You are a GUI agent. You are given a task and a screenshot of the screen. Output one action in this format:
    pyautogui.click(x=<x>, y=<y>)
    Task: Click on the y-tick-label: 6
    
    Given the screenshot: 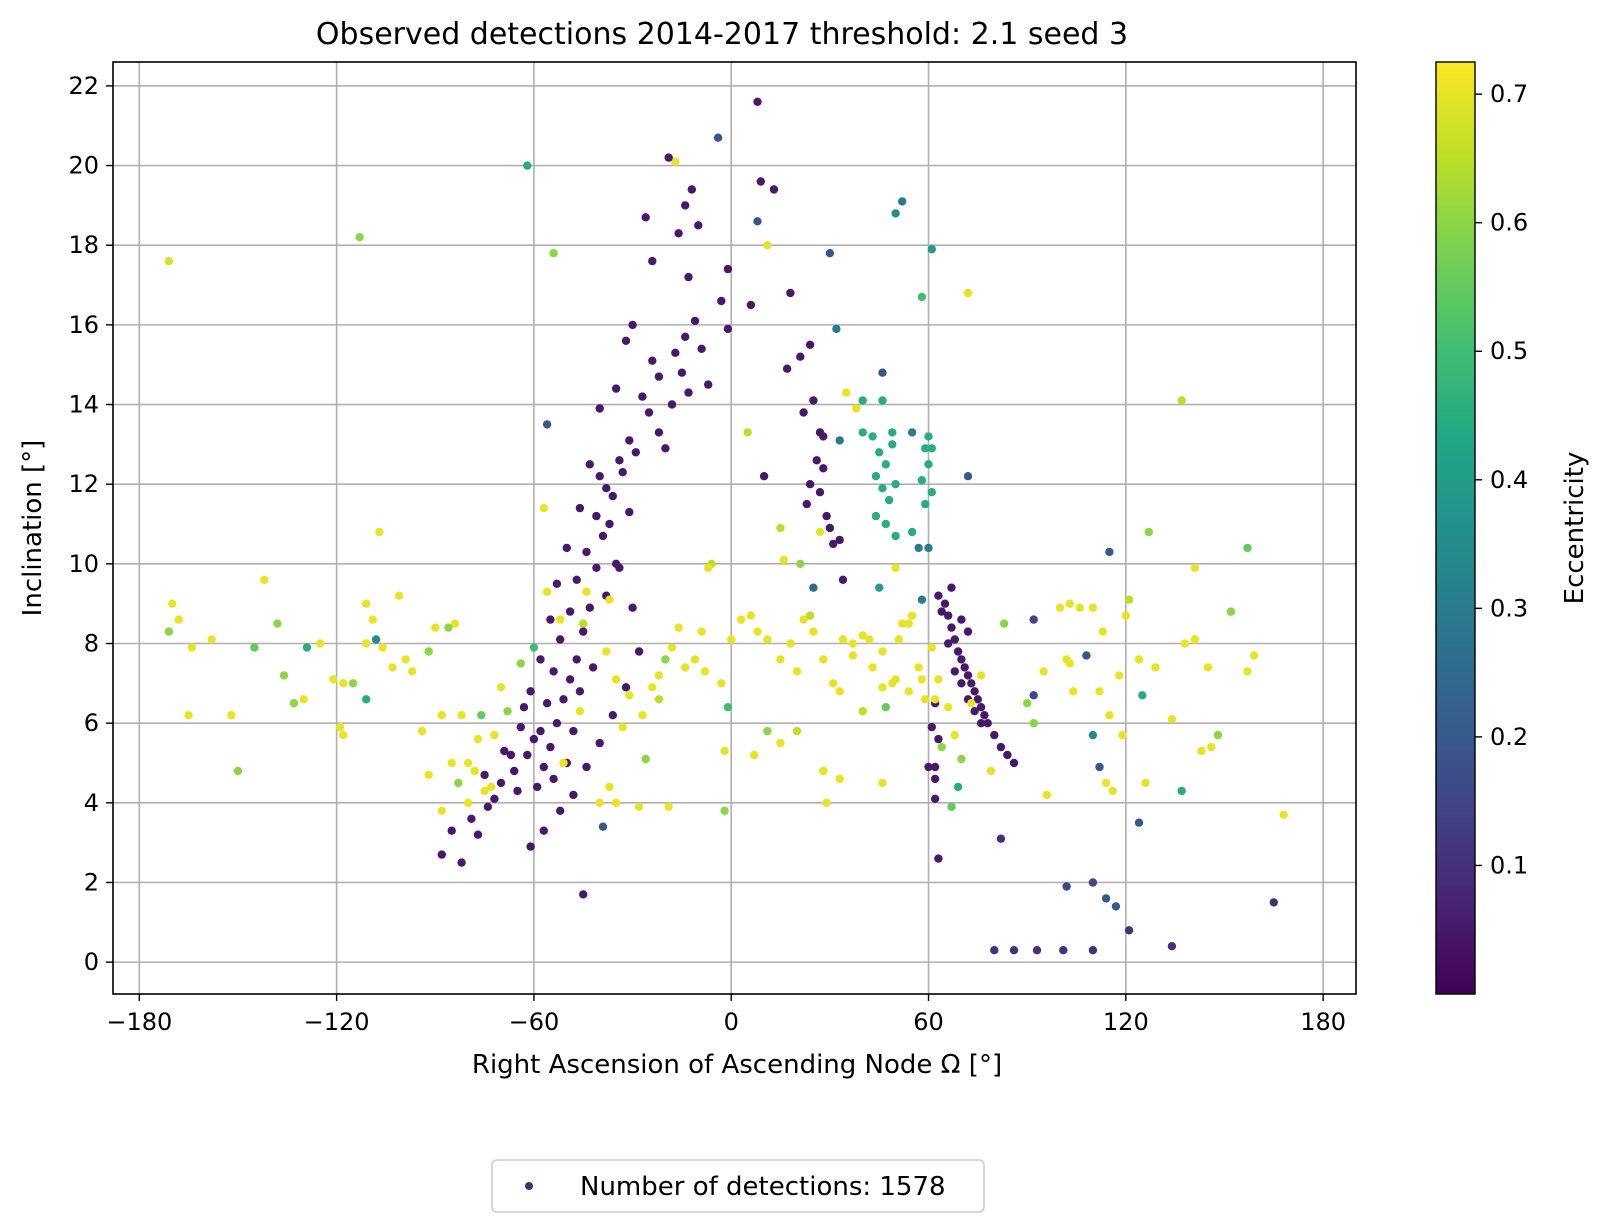 What is the action you would take?
    pyautogui.click(x=91, y=723)
    